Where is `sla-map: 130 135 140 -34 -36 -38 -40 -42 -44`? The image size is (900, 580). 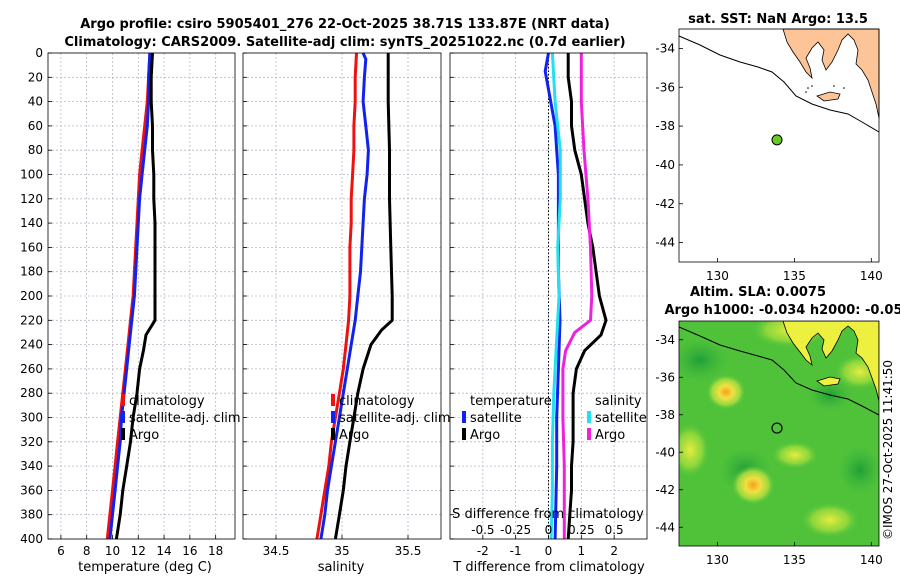 sla-map: 130 135 140 -34 -36 -38 -40 -42 -44 is located at coordinates (769, 443).